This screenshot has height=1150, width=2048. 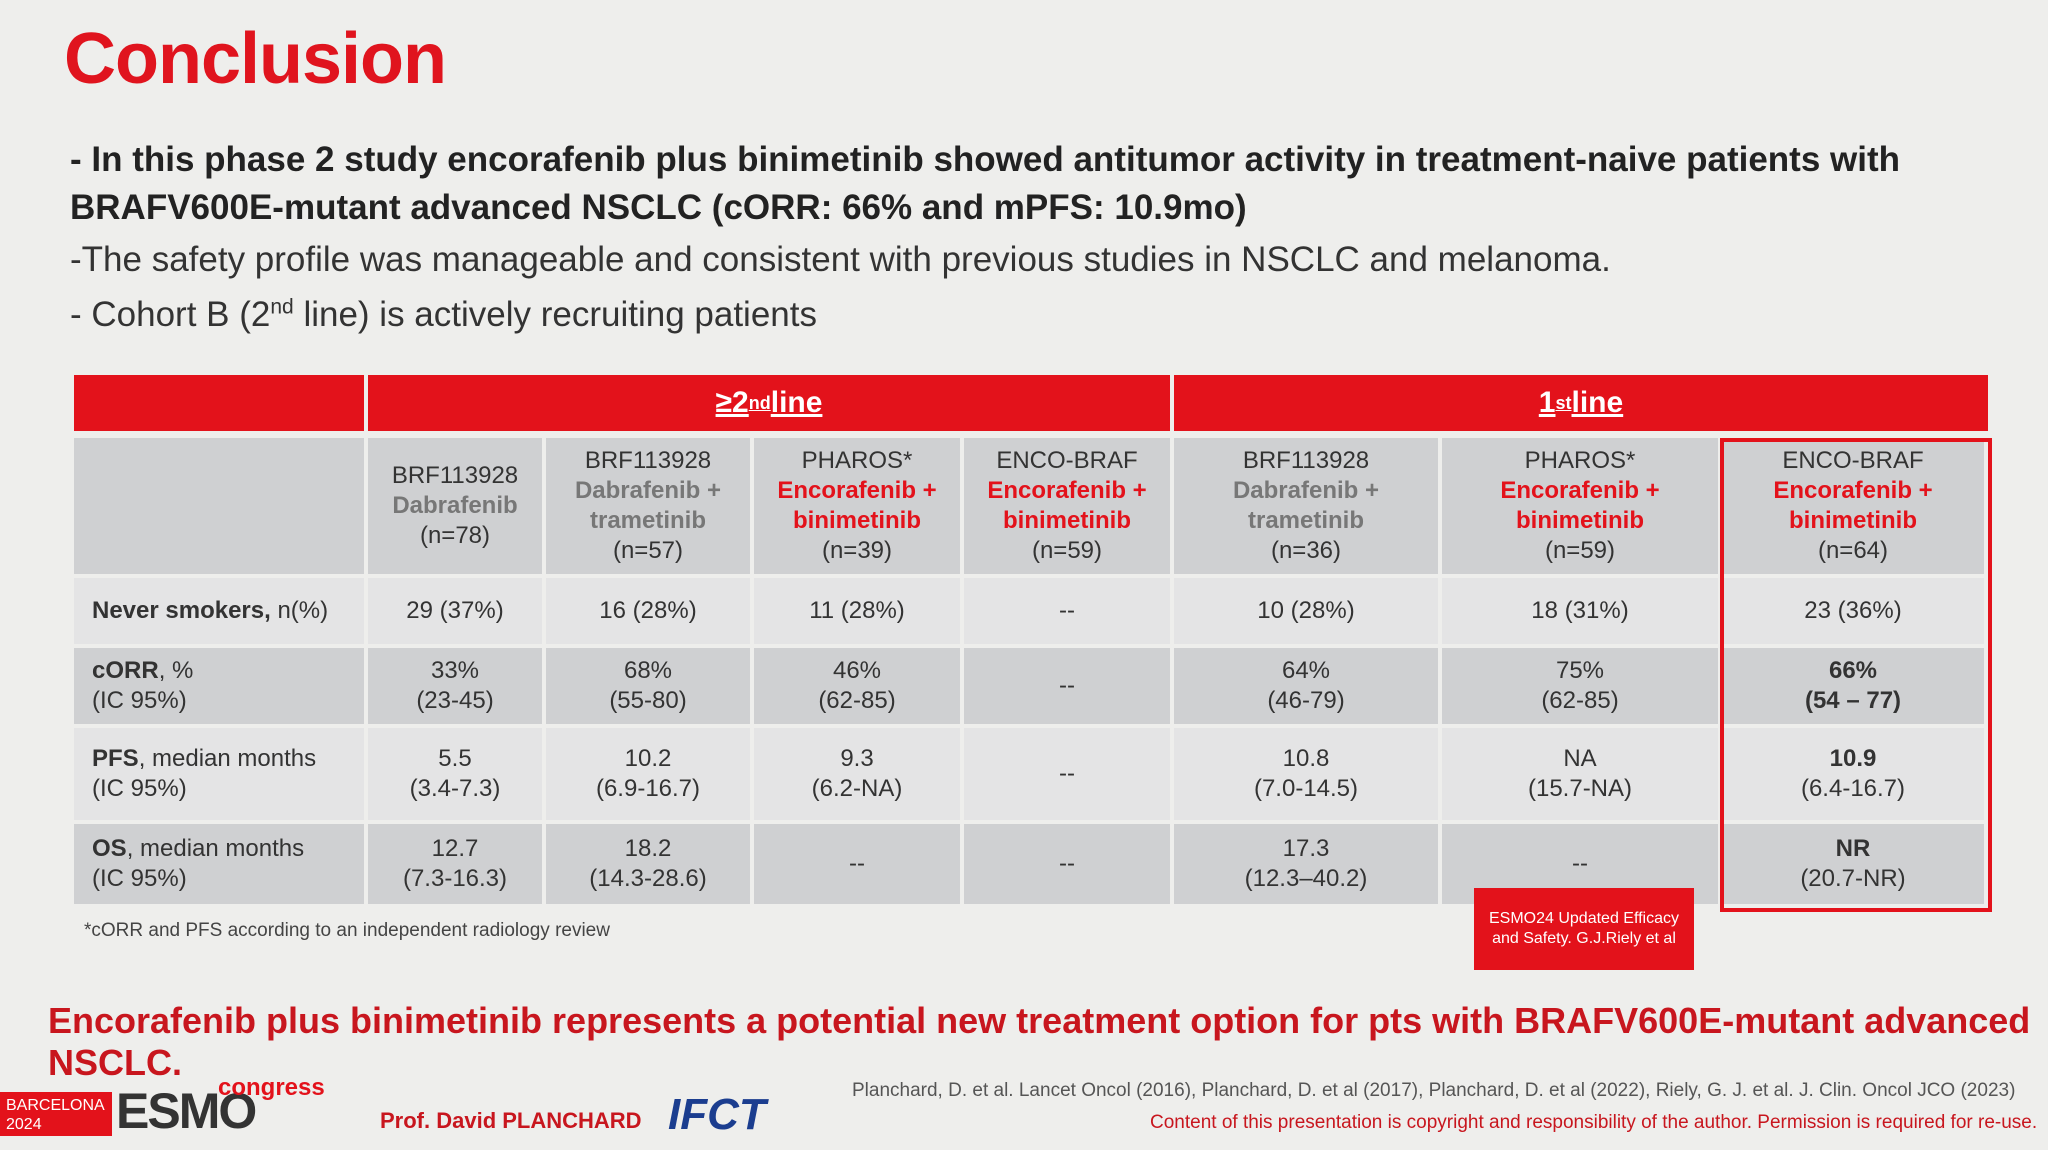 I want to click on table-cell: 64% (46-79), so click(x=1306, y=686).